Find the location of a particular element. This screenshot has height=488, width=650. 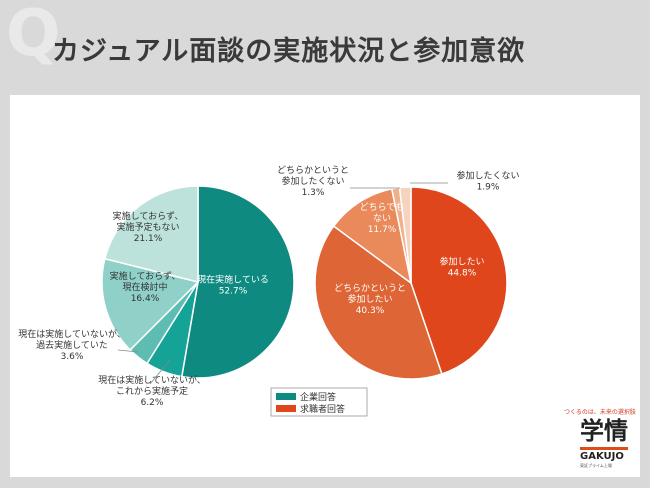

q-mark: Q is located at coordinates (33, 35).